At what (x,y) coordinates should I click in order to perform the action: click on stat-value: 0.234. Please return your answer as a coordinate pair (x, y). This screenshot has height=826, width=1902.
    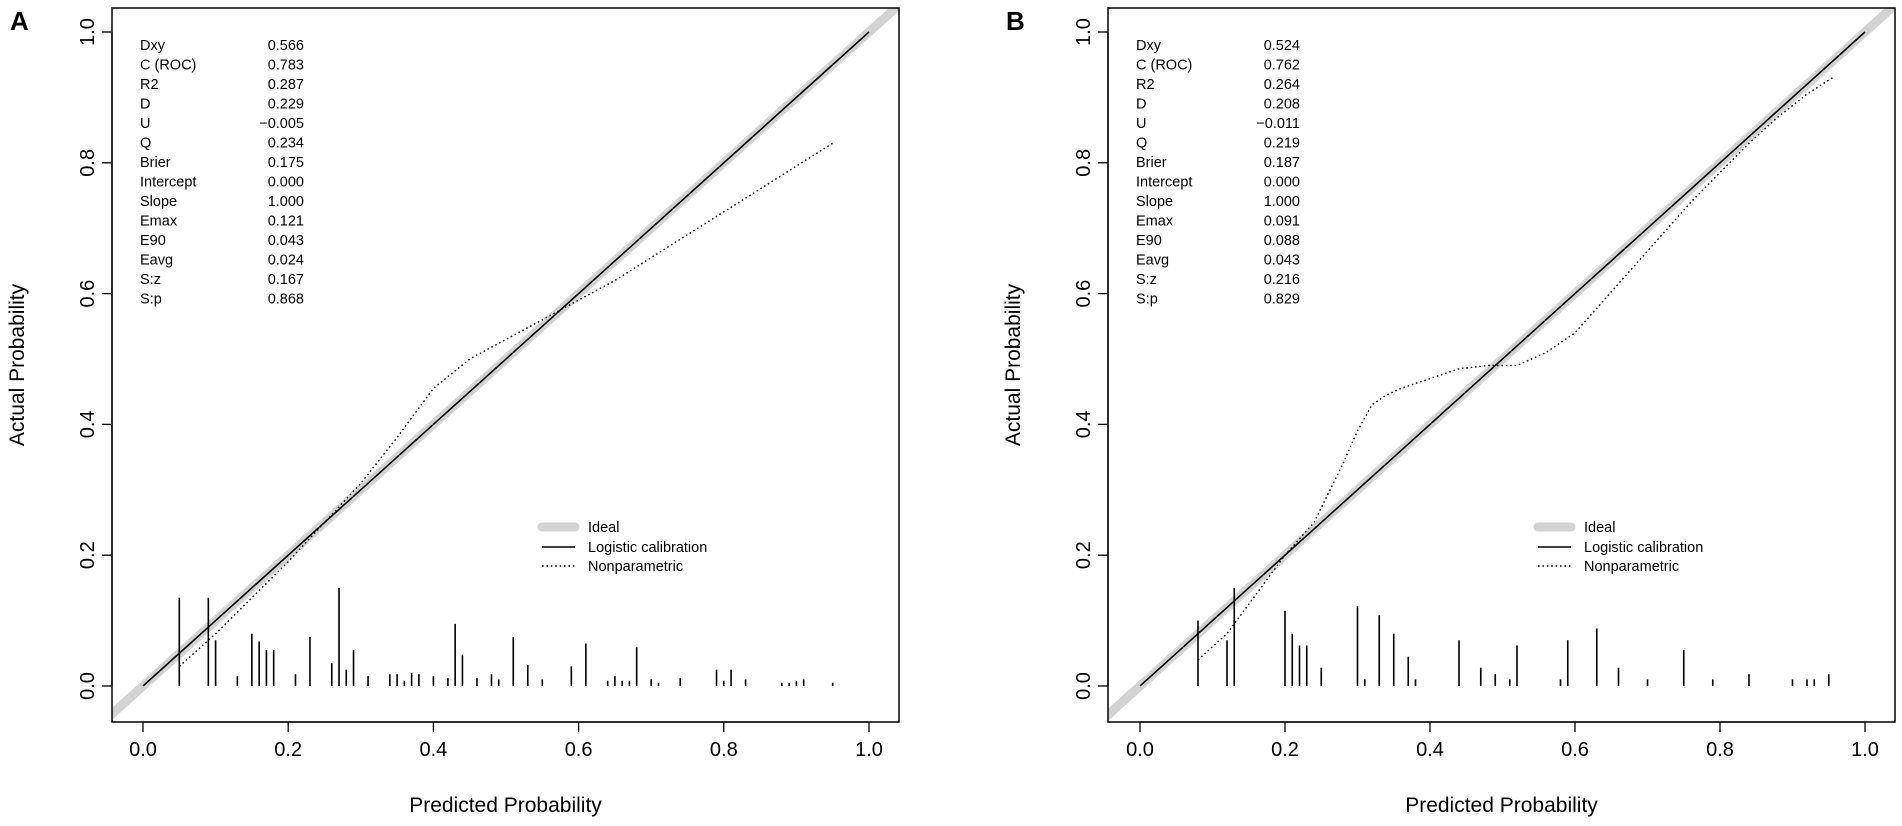
    Looking at the image, I should click on (286, 144).